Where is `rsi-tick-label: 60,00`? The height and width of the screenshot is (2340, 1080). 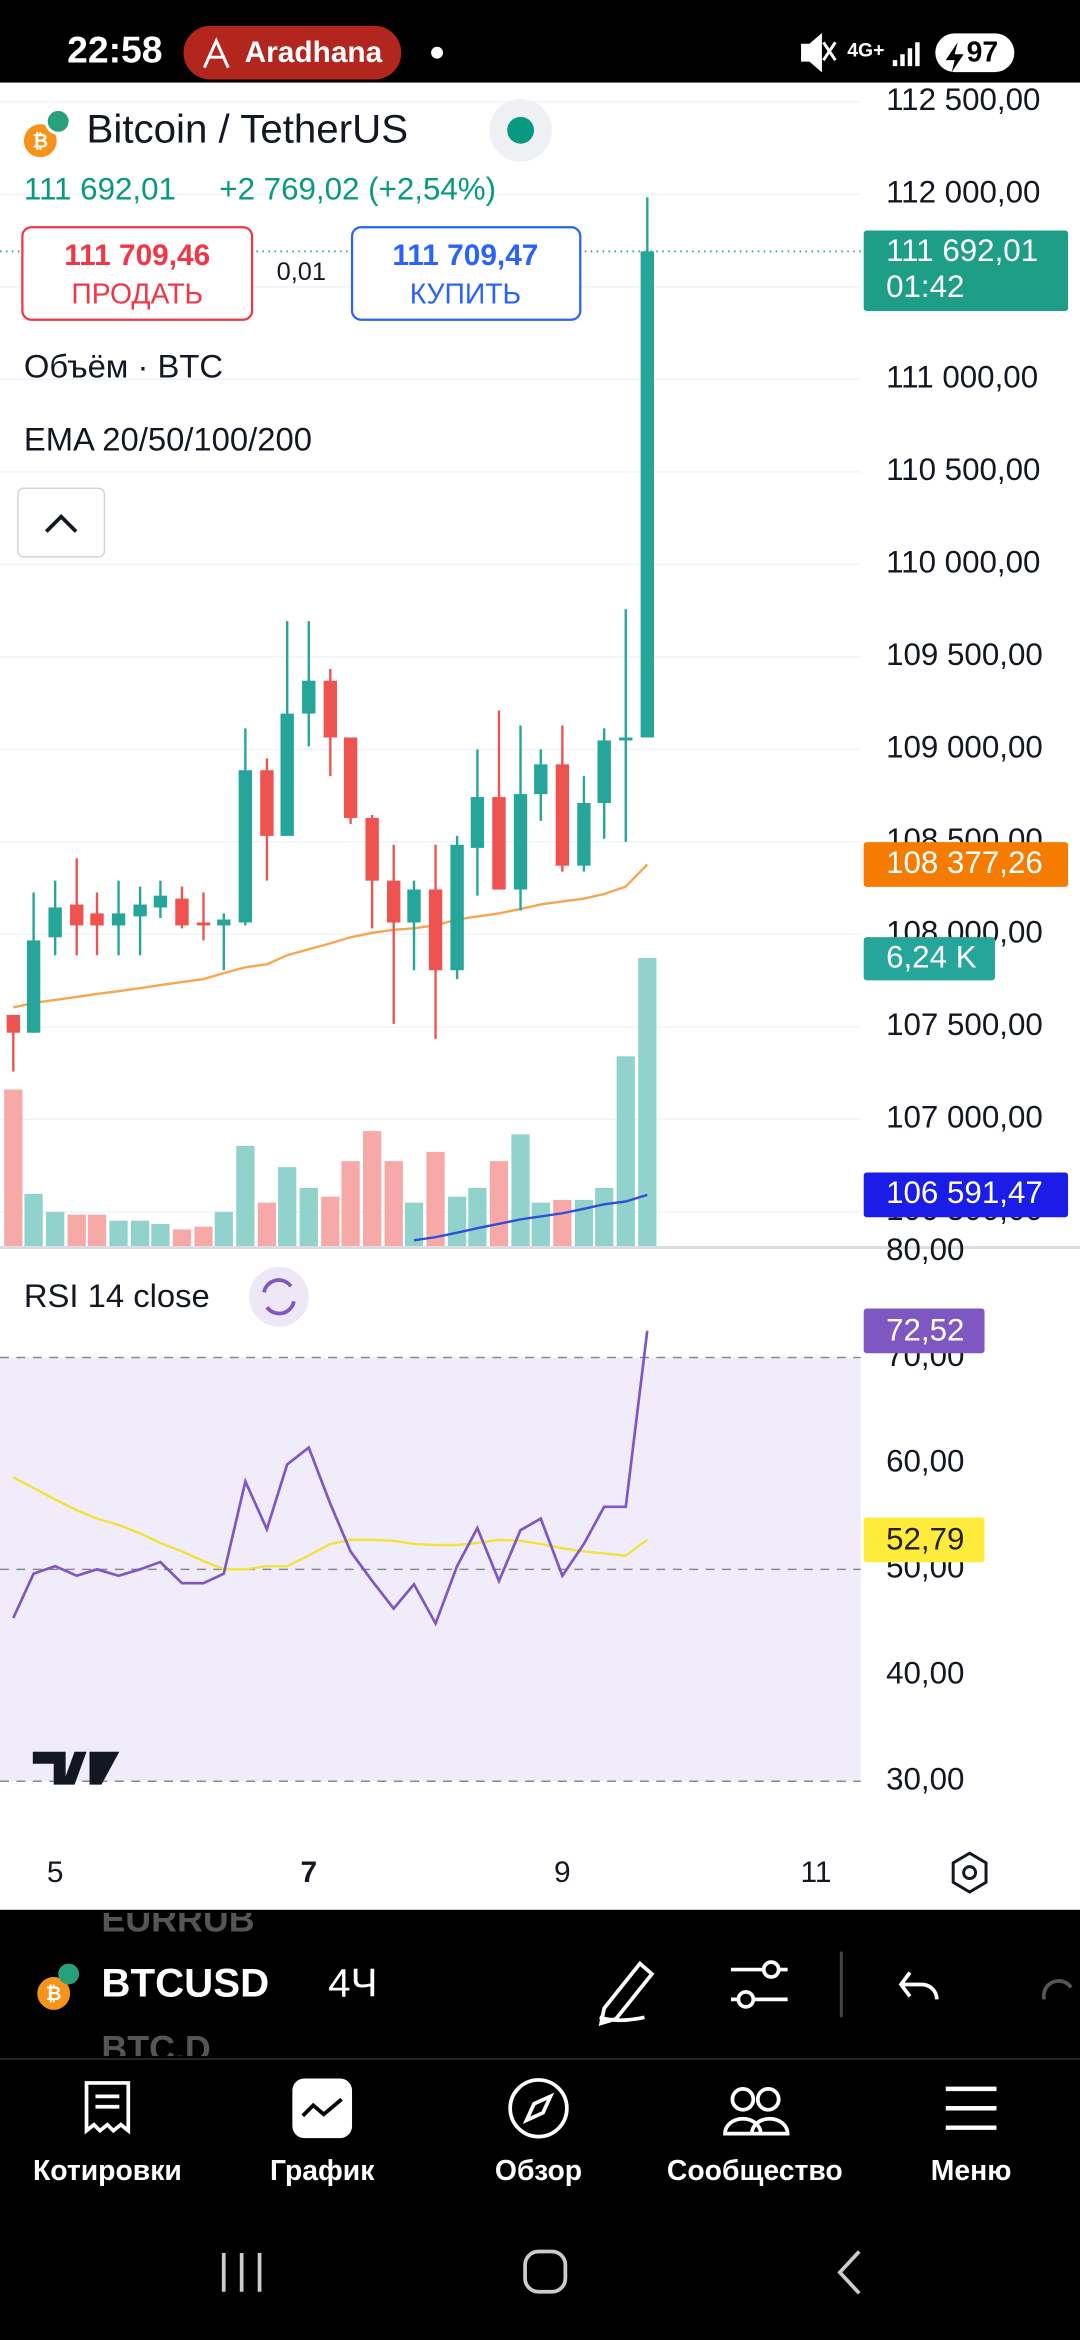
rsi-tick-label: 60,00 is located at coordinates (925, 1461).